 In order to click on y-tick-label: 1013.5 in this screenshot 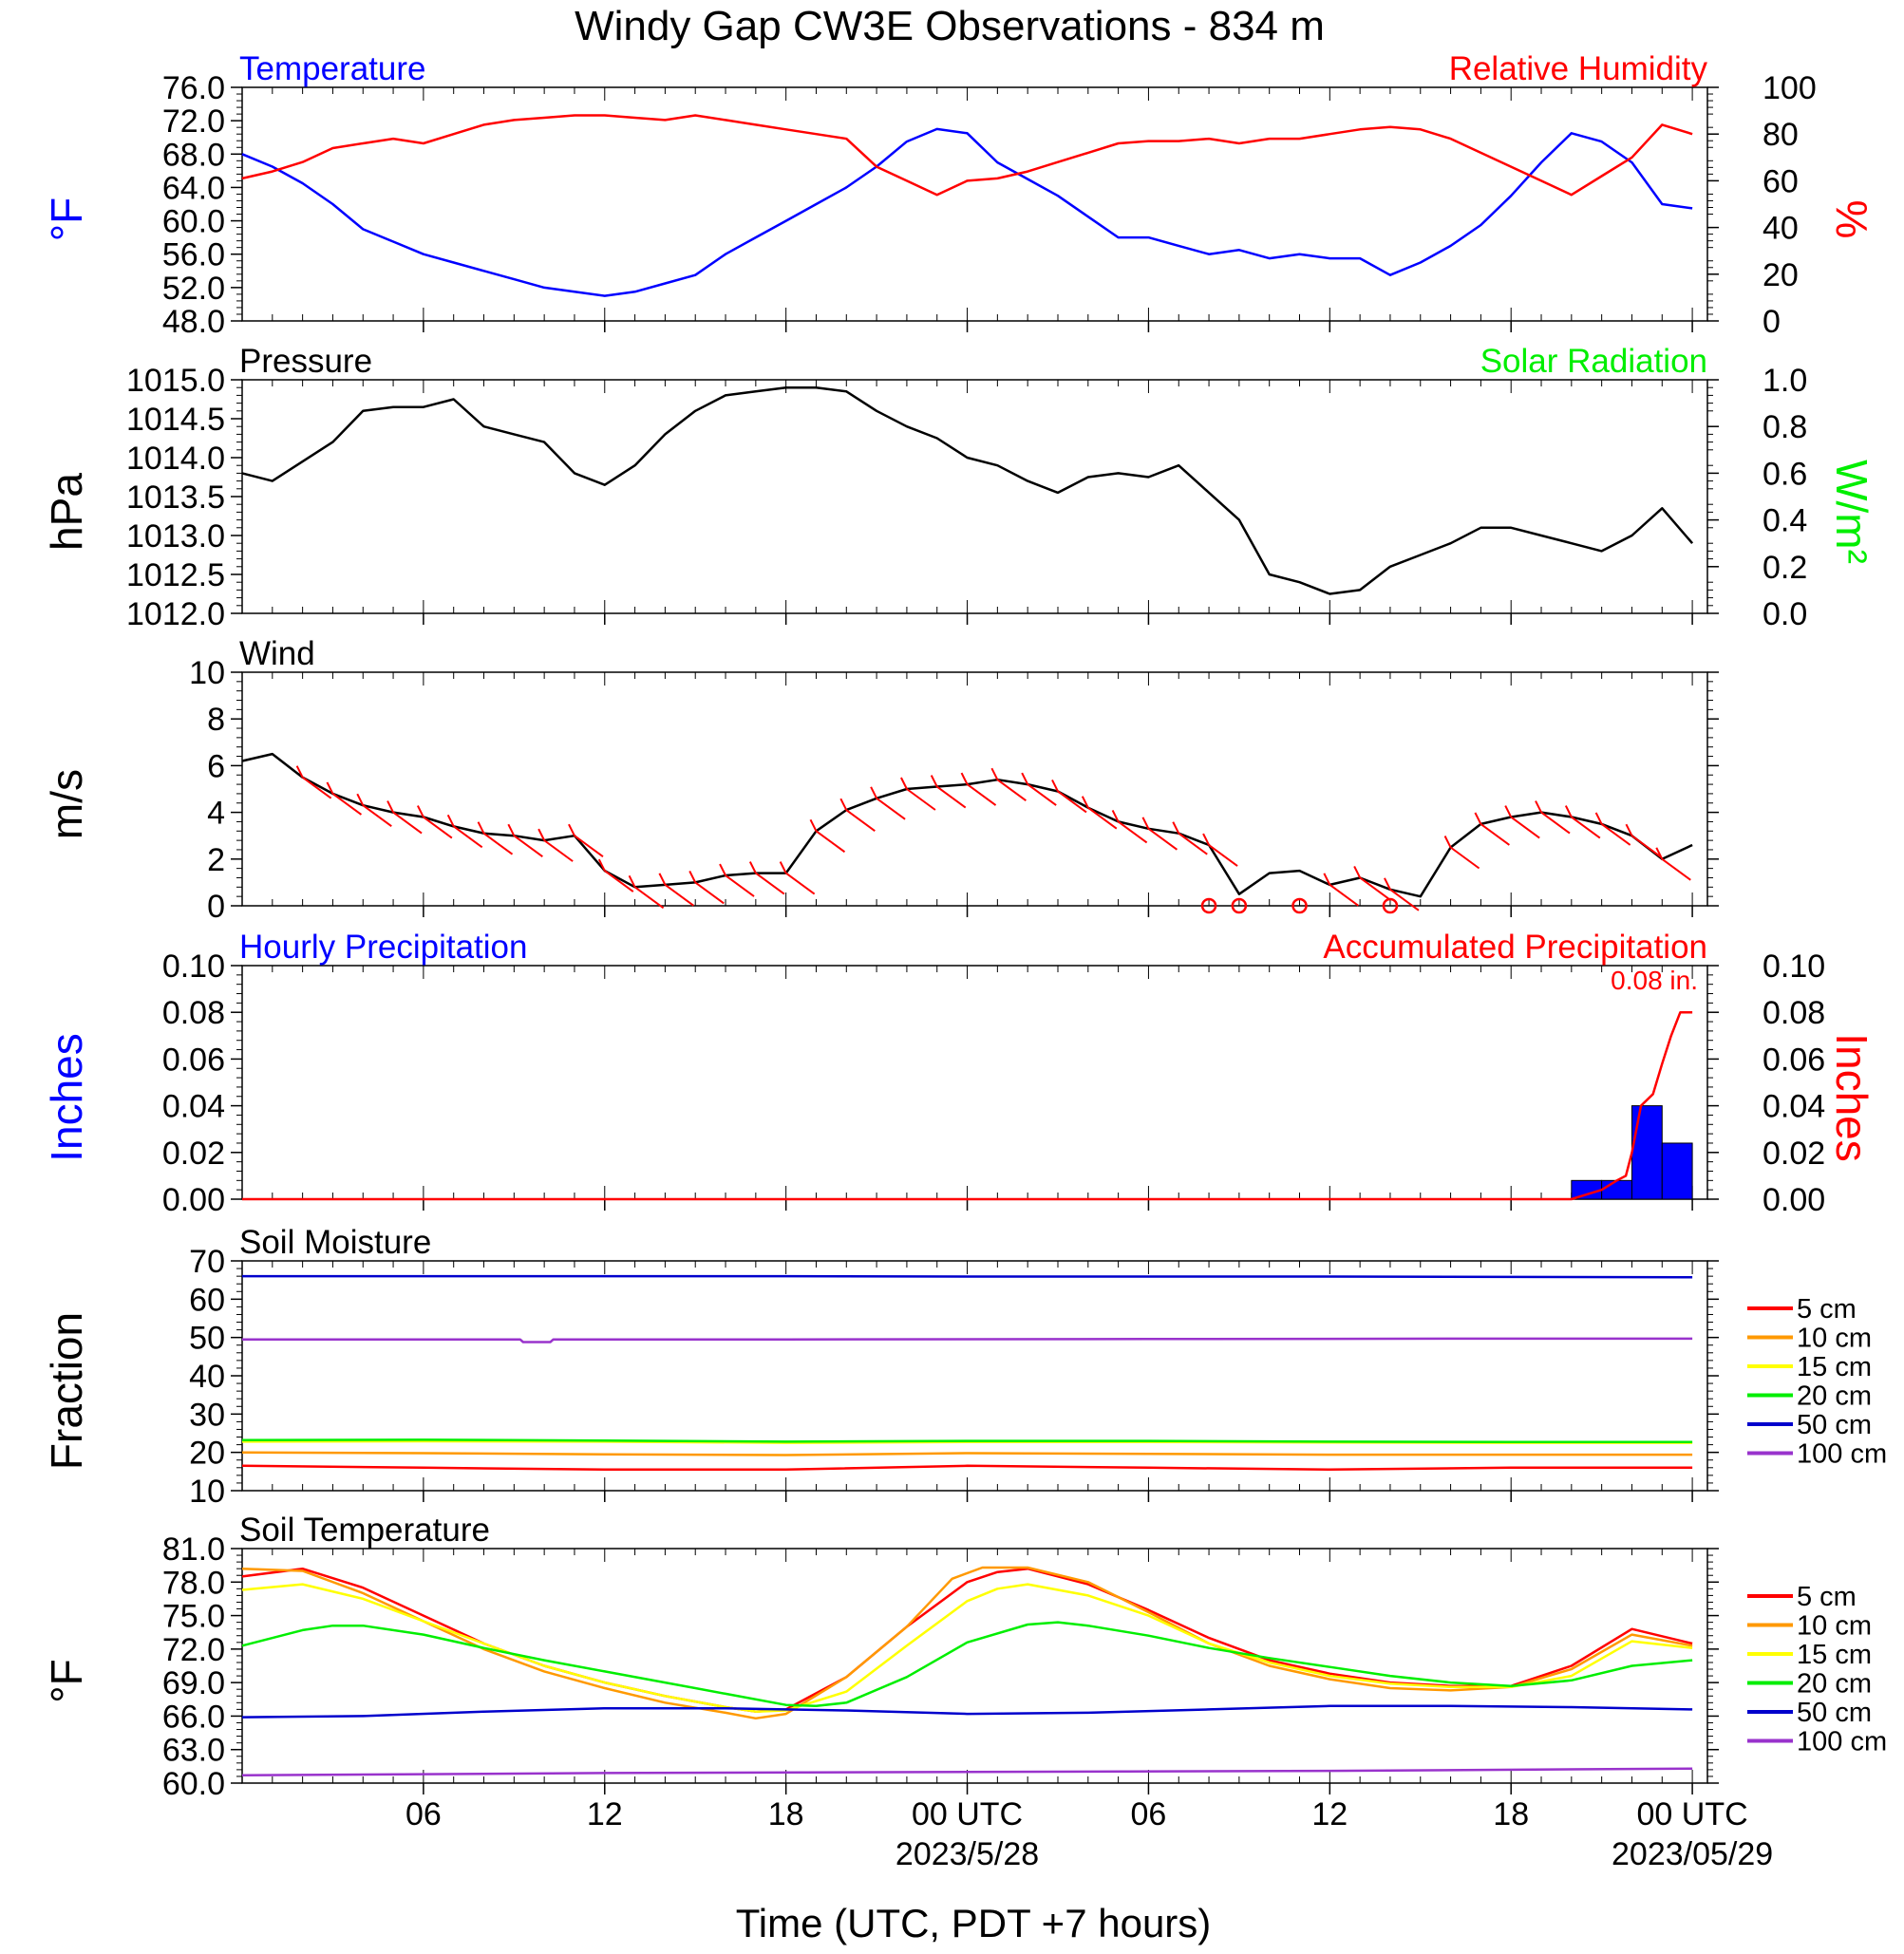, I will do `click(175, 497)`.